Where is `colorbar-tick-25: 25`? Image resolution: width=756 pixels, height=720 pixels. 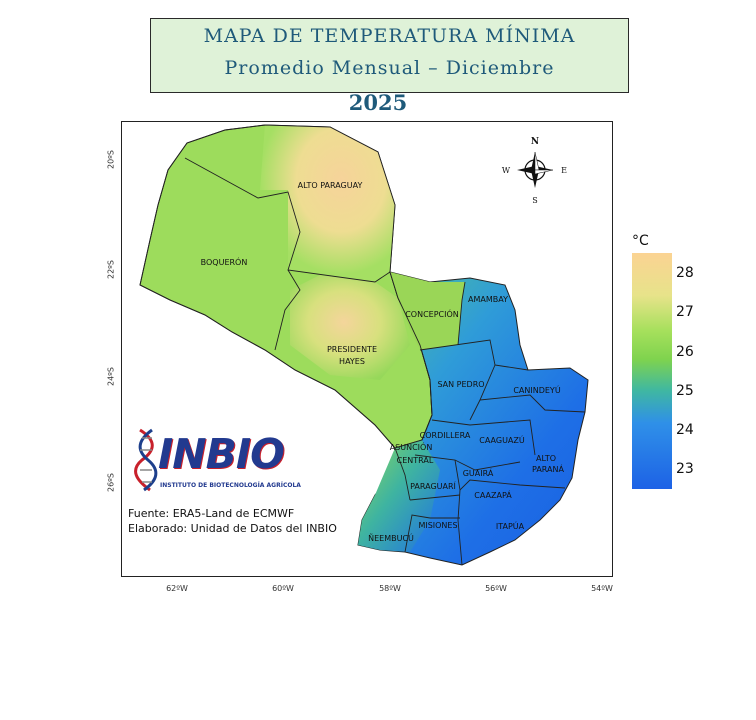
colorbar-tick-25: 25 is located at coordinates (685, 391).